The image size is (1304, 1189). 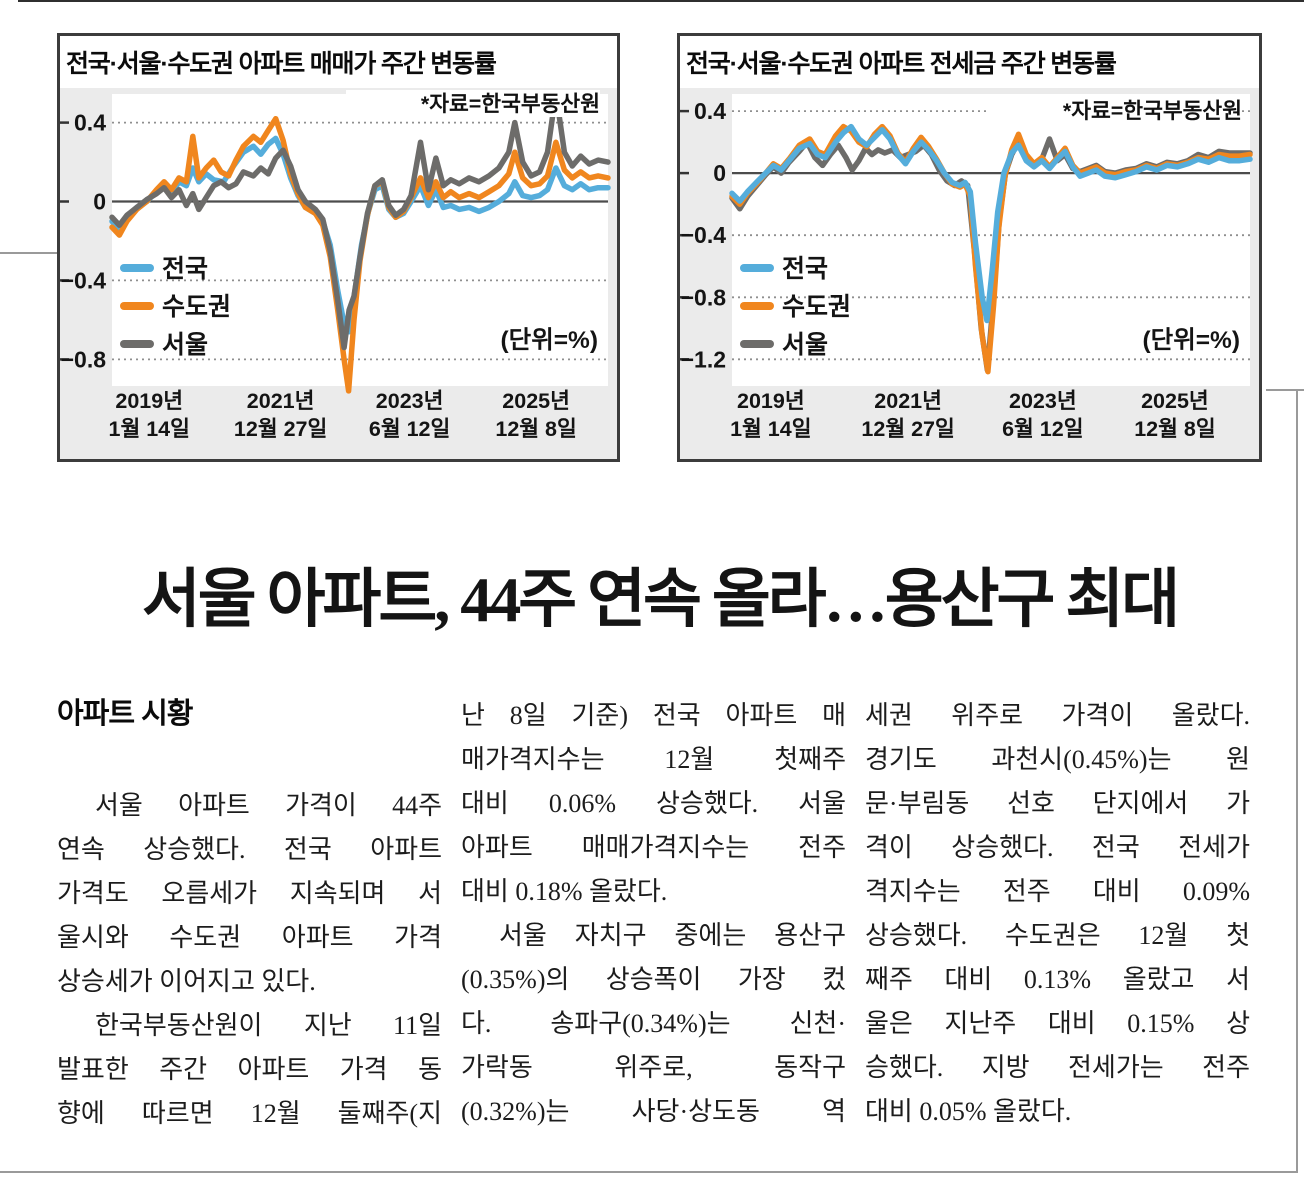 I want to click on article-line: 가격도 오름세가 지속되며 서, so click(x=249, y=893).